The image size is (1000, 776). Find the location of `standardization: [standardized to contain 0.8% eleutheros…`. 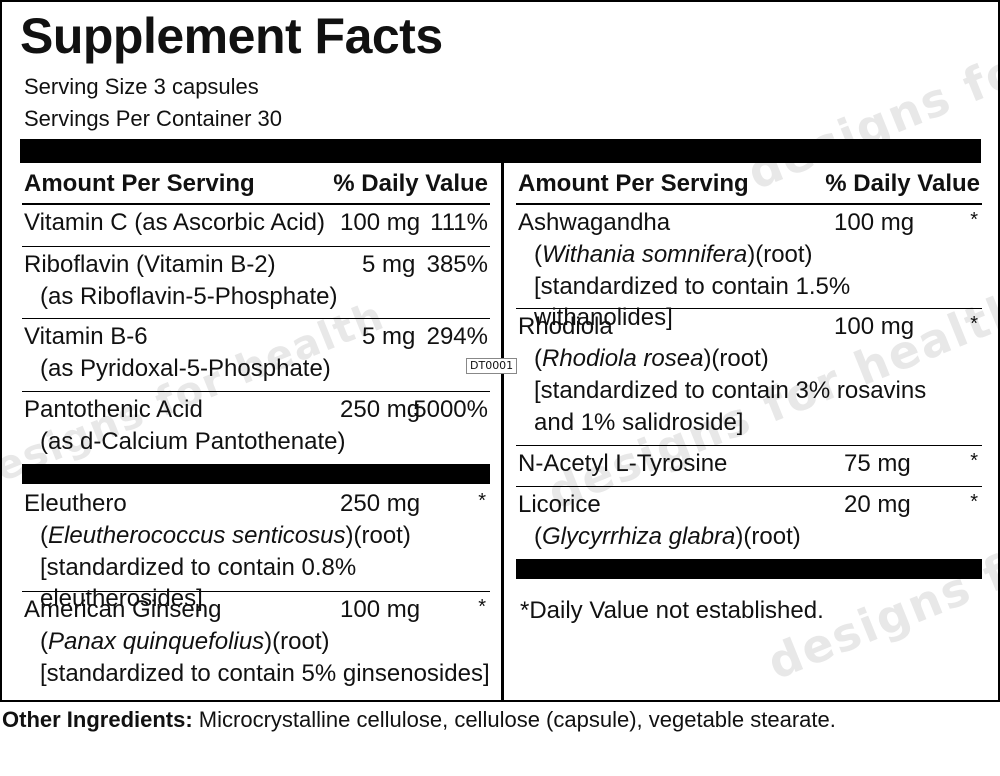

standardization: [standardized to contain 0.8% eleutheros… is located at coordinates (198, 583).